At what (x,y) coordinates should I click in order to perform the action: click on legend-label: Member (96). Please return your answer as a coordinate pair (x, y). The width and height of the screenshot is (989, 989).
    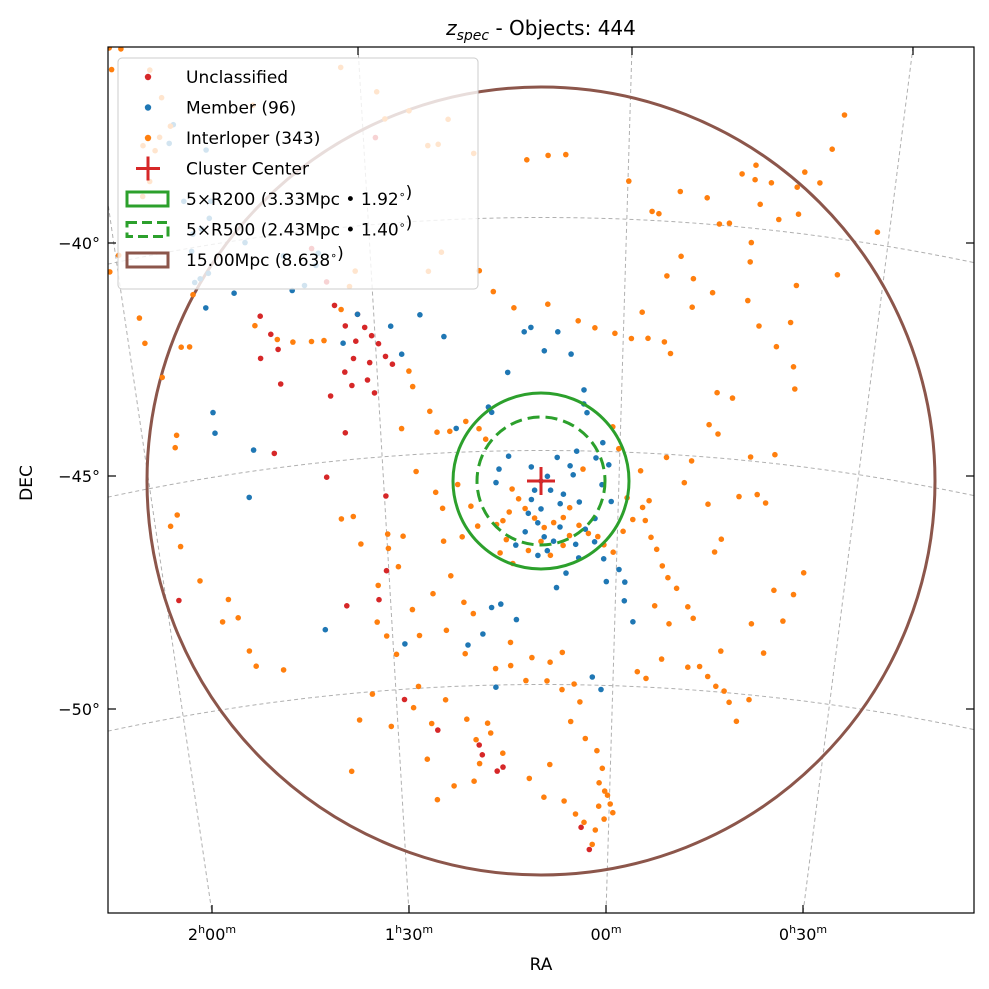
    Looking at the image, I should click on (241, 109).